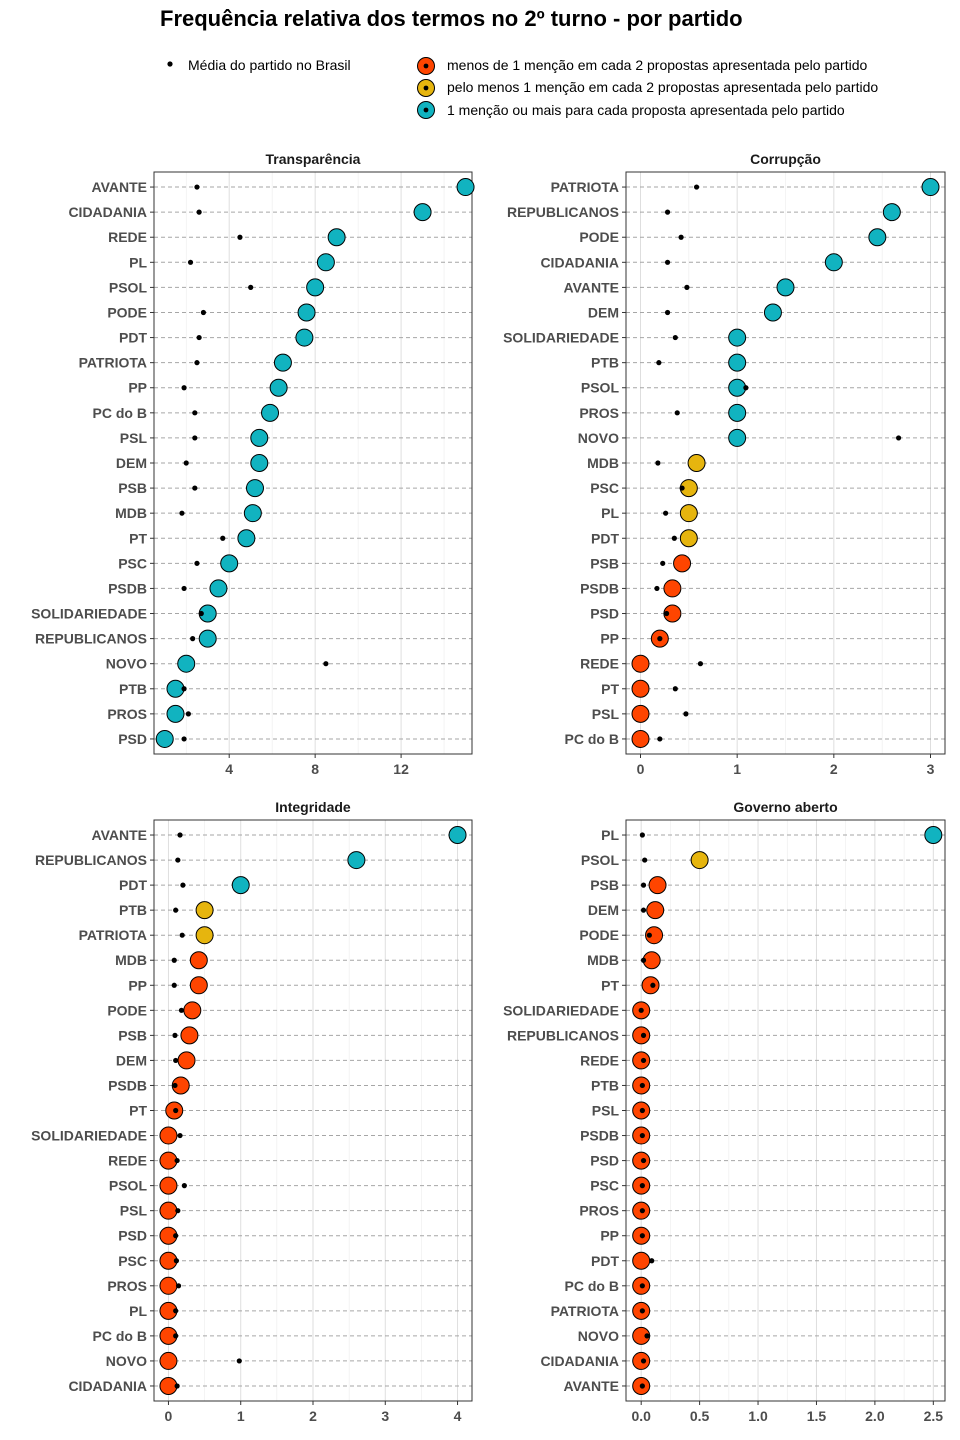 This screenshot has height=1440, width=960. Describe the element at coordinates (785, 159) in the screenshot. I see `facet-strip-label: Corrupção` at that location.